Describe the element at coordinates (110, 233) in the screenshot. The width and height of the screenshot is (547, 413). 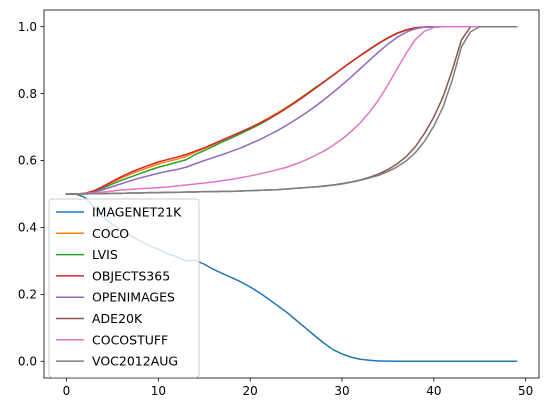
I see `legend-label-coco: COCO` at that location.